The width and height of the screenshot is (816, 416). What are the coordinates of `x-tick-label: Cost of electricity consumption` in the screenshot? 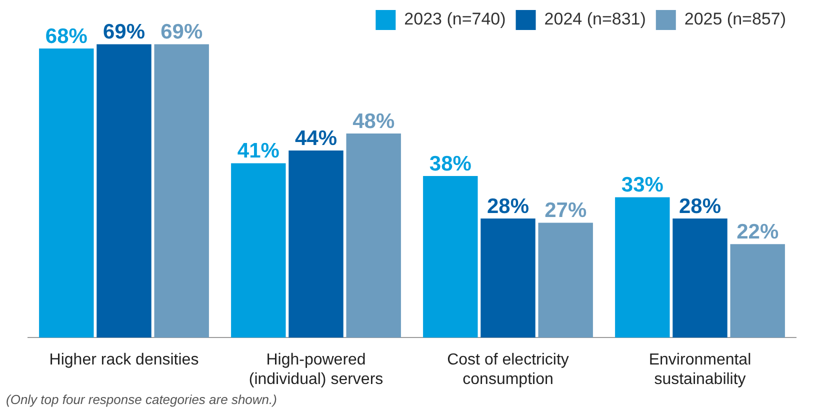 It's located at (508, 370).